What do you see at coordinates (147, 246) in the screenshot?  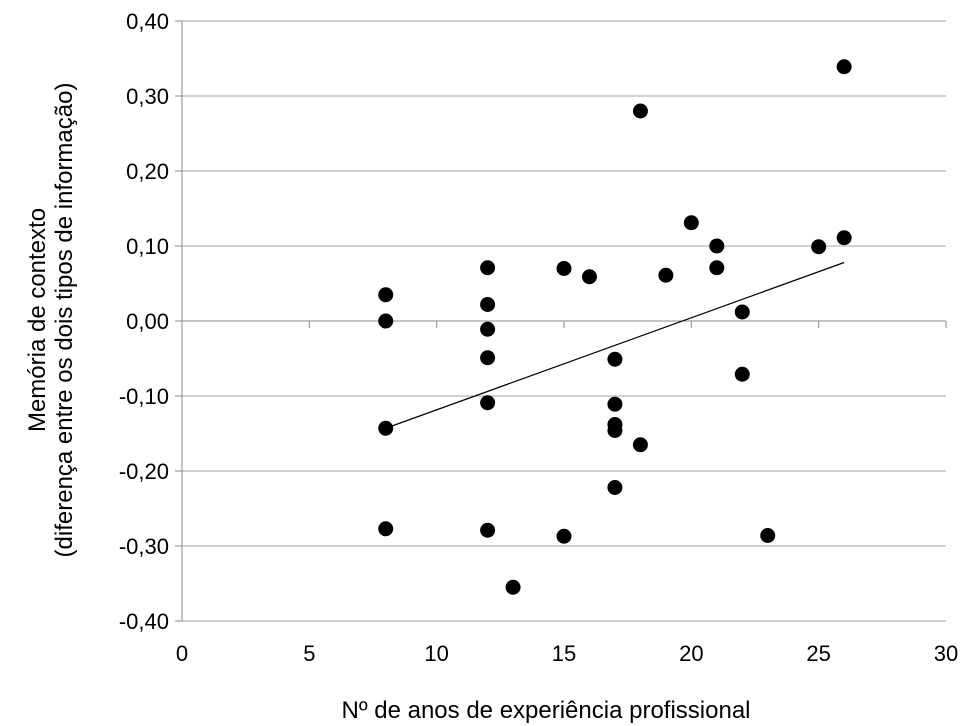 I see `y-tick-label: 0,10` at bounding box center [147, 246].